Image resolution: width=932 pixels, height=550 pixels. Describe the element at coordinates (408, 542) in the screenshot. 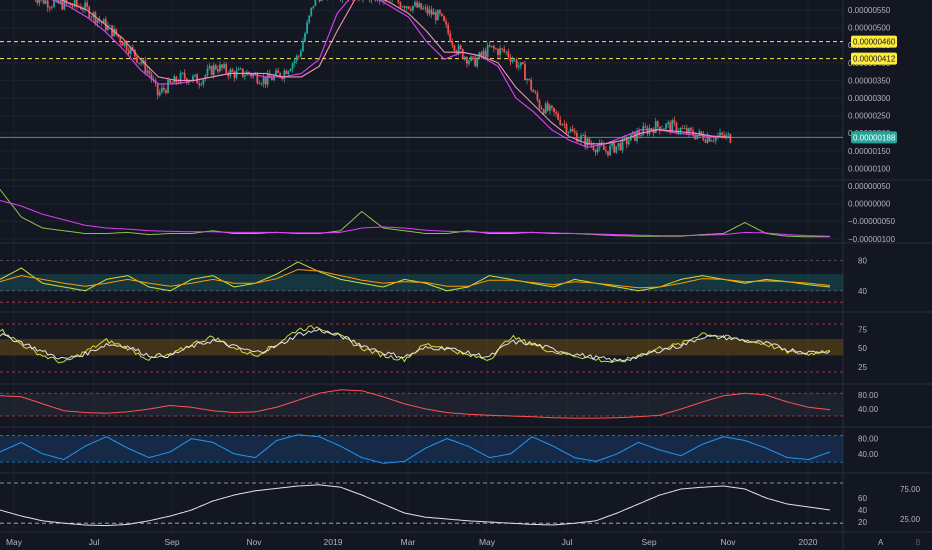

I see `time-axis-label-5: Mar` at that location.